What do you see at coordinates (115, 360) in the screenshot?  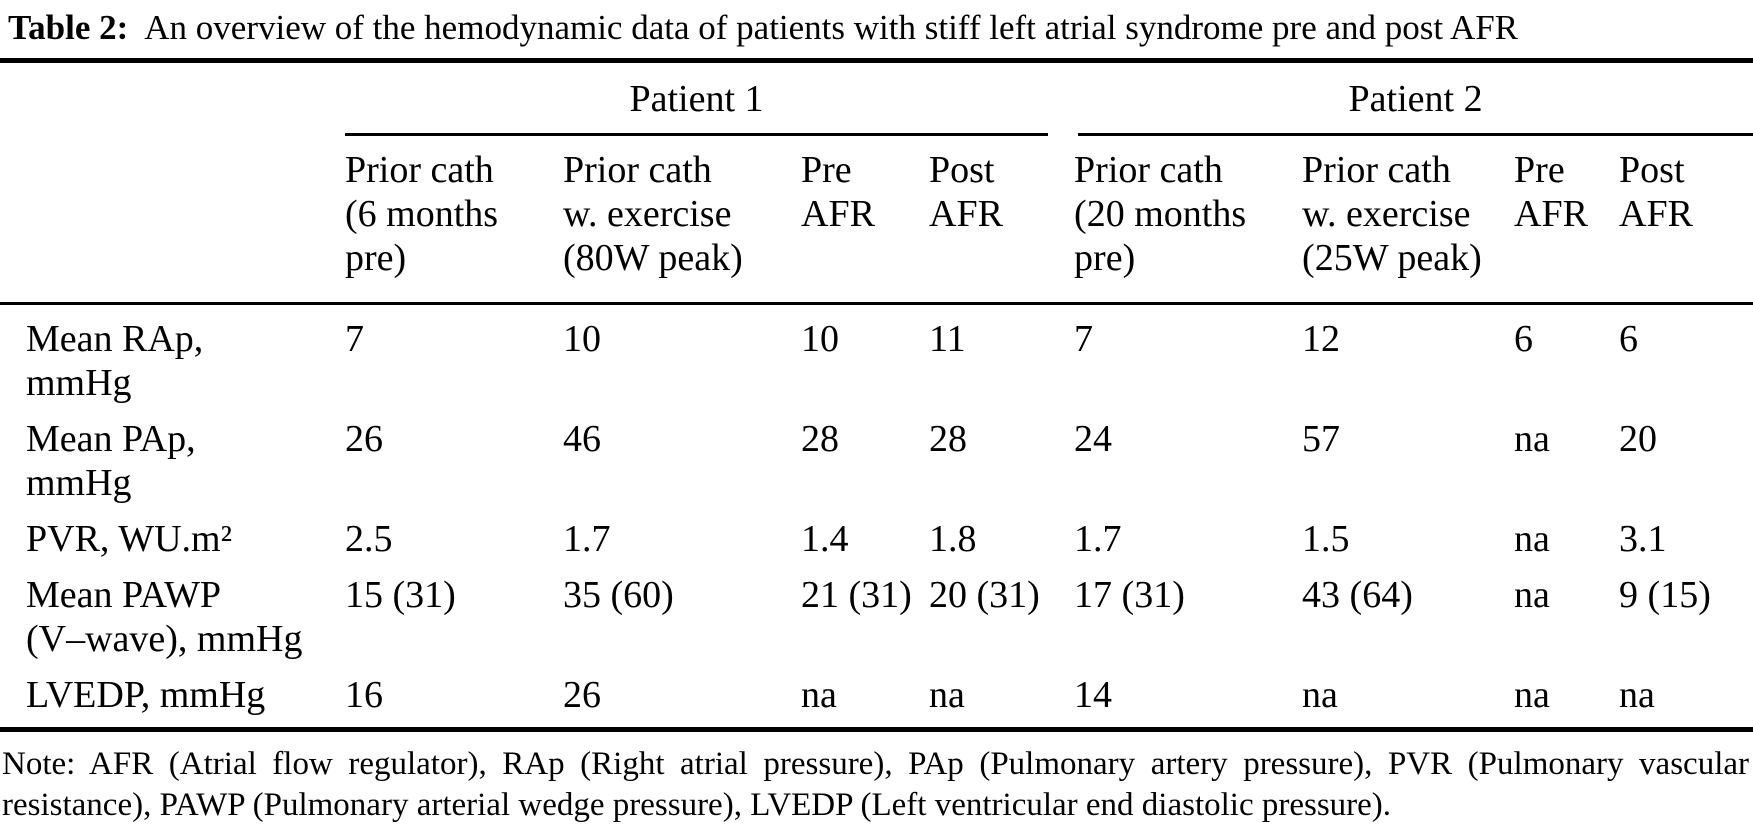 I see `row-label: Mean RAp, mmHg` at bounding box center [115, 360].